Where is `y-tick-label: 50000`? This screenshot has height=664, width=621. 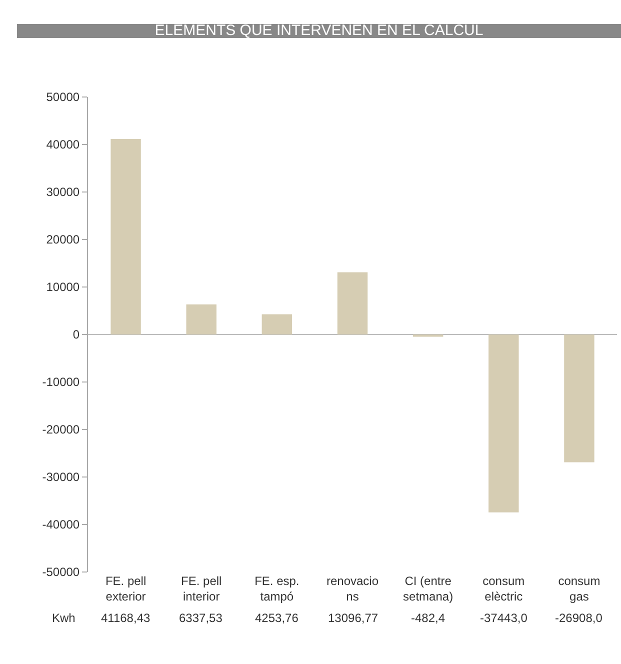
y-tick-label: 50000 is located at coordinates (63, 97).